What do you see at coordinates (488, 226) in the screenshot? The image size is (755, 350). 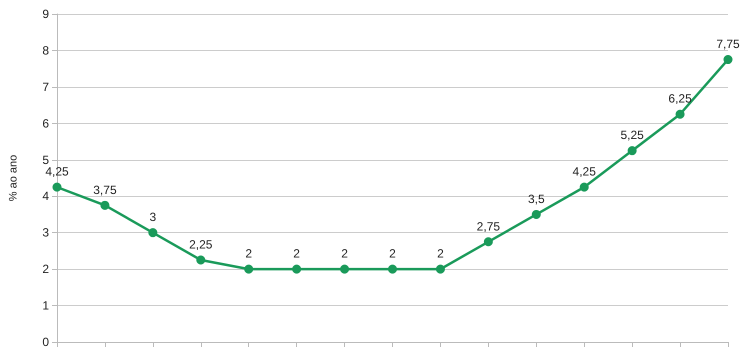 I see `data-label: 2,75` at bounding box center [488, 226].